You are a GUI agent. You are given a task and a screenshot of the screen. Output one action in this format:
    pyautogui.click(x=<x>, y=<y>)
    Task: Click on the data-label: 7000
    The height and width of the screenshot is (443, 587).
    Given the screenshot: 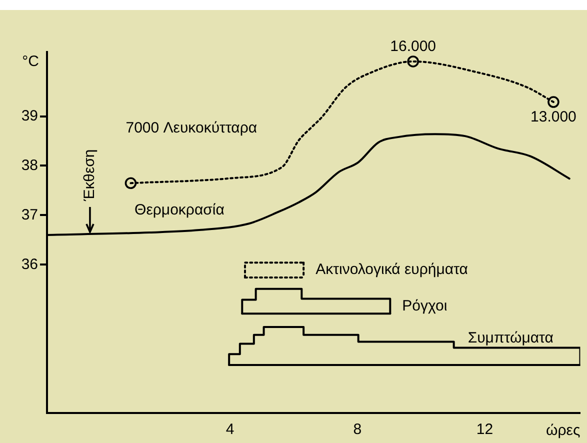 What is the action you would take?
    pyautogui.click(x=143, y=127)
    